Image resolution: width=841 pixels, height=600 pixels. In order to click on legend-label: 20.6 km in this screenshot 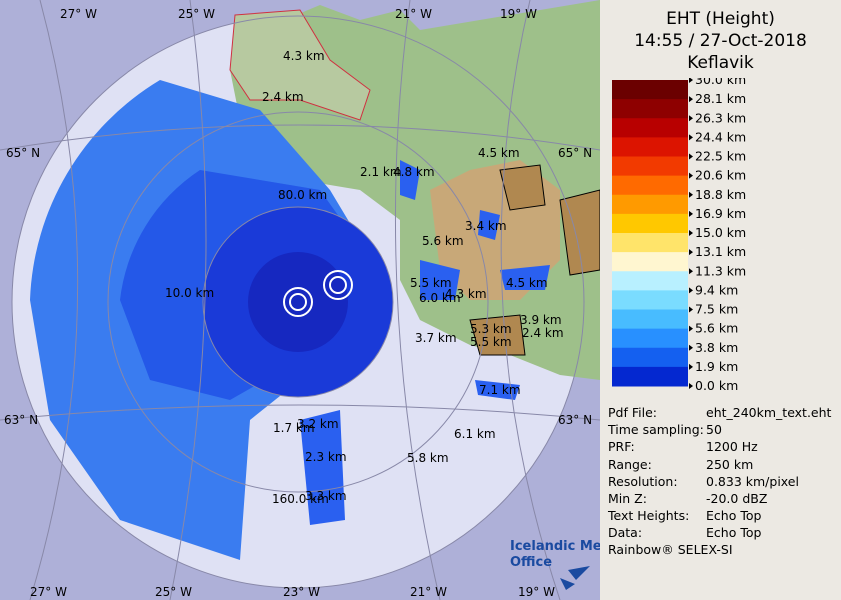, I will do `click(720, 175)`.